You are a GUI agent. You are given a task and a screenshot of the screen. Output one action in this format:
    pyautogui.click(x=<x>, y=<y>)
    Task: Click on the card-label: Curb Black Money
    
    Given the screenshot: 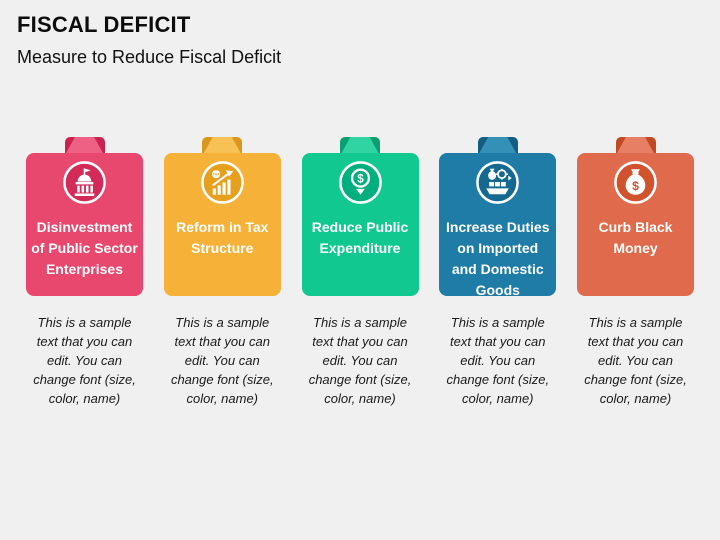 What is the action you would take?
    pyautogui.click(x=635, y=237)
    